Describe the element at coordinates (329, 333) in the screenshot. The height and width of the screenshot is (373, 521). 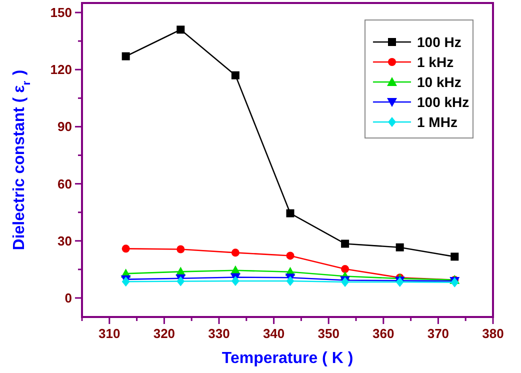
I see `x-tick-label: 350` at that location.